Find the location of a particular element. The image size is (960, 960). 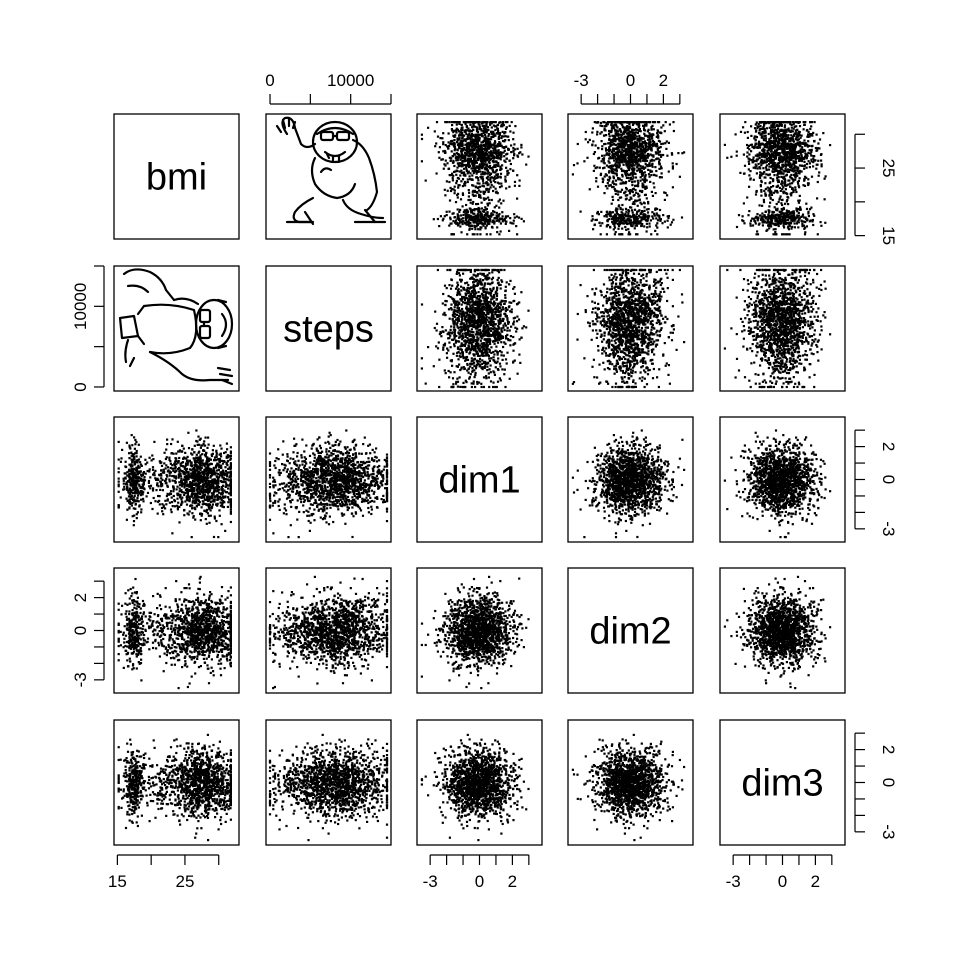

panel-dim1-steps is located at coordinates (328, 479).